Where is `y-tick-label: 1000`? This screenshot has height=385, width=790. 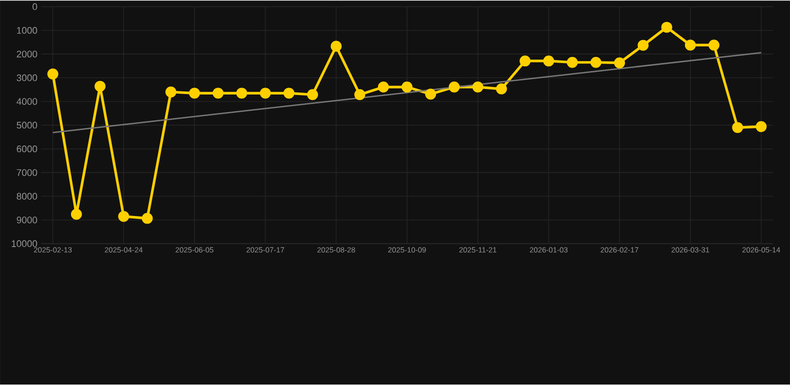
y-tick-label: 1000 is located at coordinates (27, 30).